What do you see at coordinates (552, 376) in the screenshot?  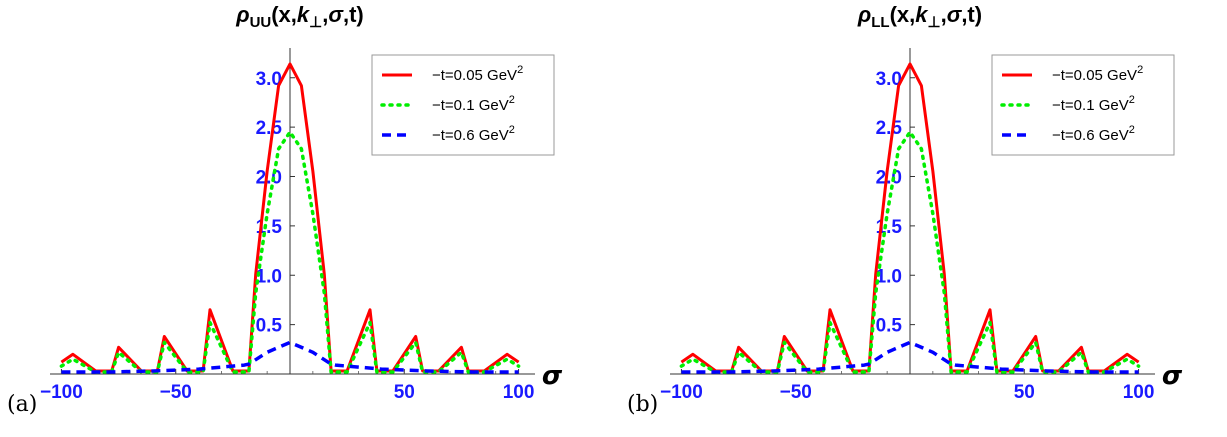 I see `x-axis-label-a: σ` at bounding box center [552, 376].